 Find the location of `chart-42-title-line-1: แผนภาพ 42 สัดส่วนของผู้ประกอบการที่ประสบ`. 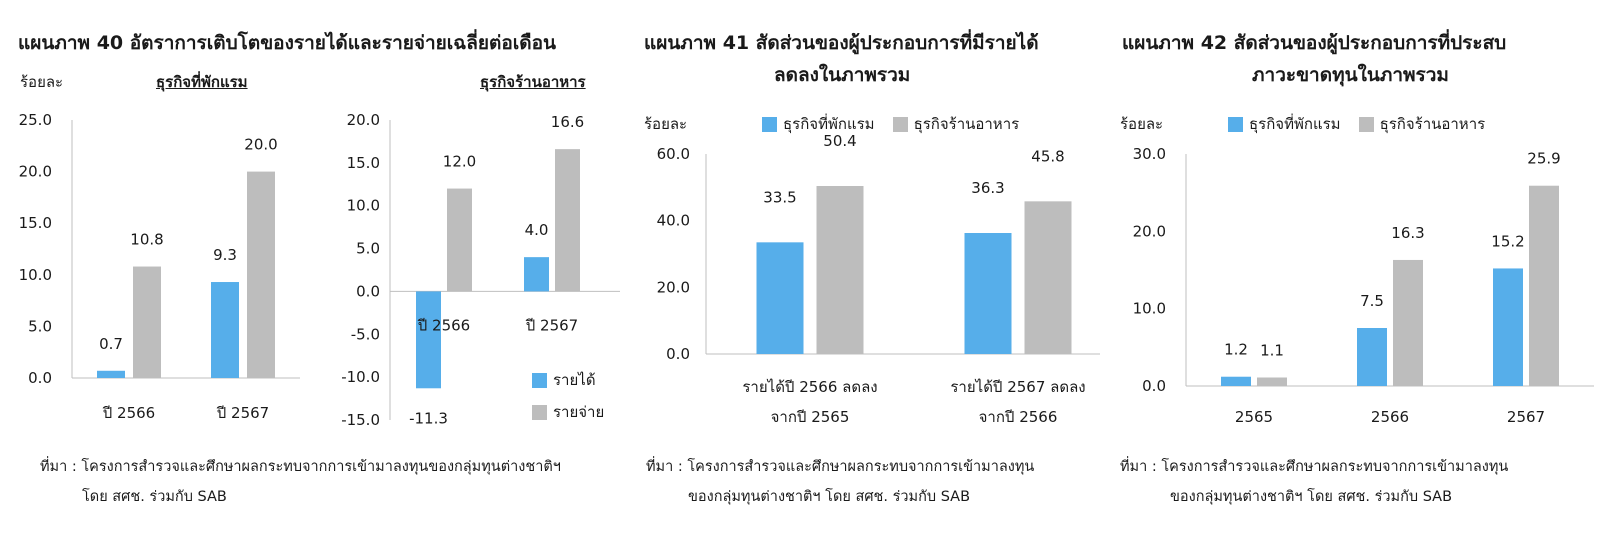

chart-42-title-line-1: แผนภาพ 42 สัดส่วนของผู้ประกอบการที่ประสบ is located at coordinates (1314, 43).